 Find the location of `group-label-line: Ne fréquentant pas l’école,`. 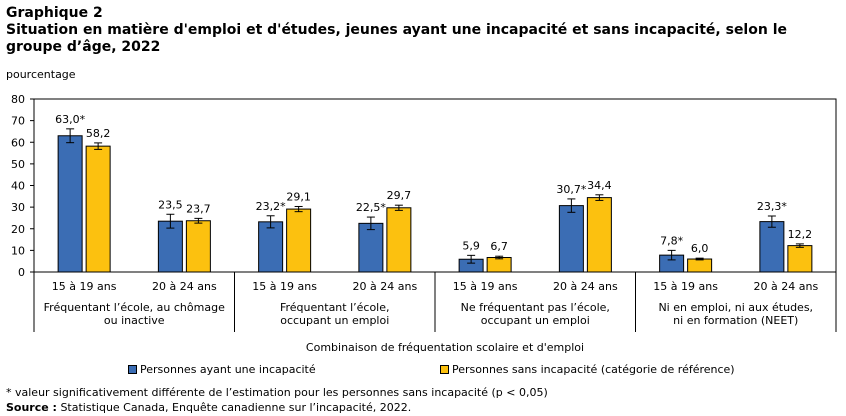

group-label-line: Ne fréquentant pas l’école, is located at coordinates (535, 307).